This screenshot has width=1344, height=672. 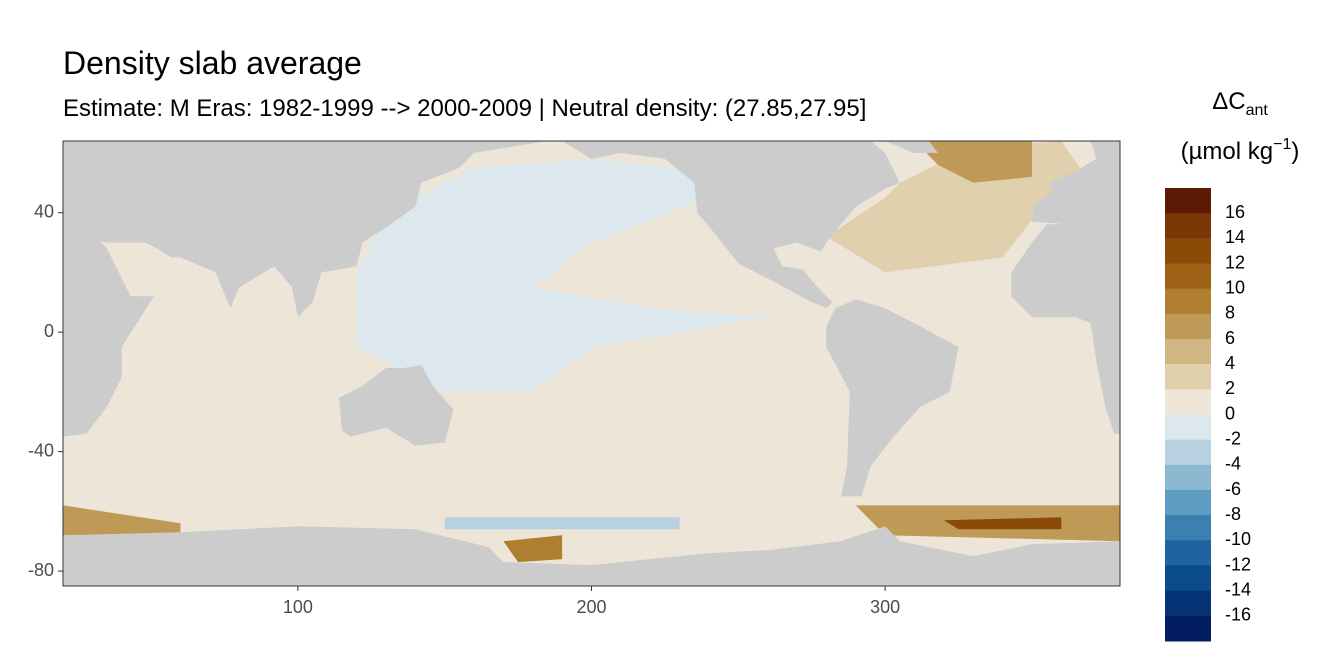 What do you see at coordinates (1227, 151) in the screenshot?
I see `legend-unit-main: (µmol kg` at bounding box center [1227, 151].